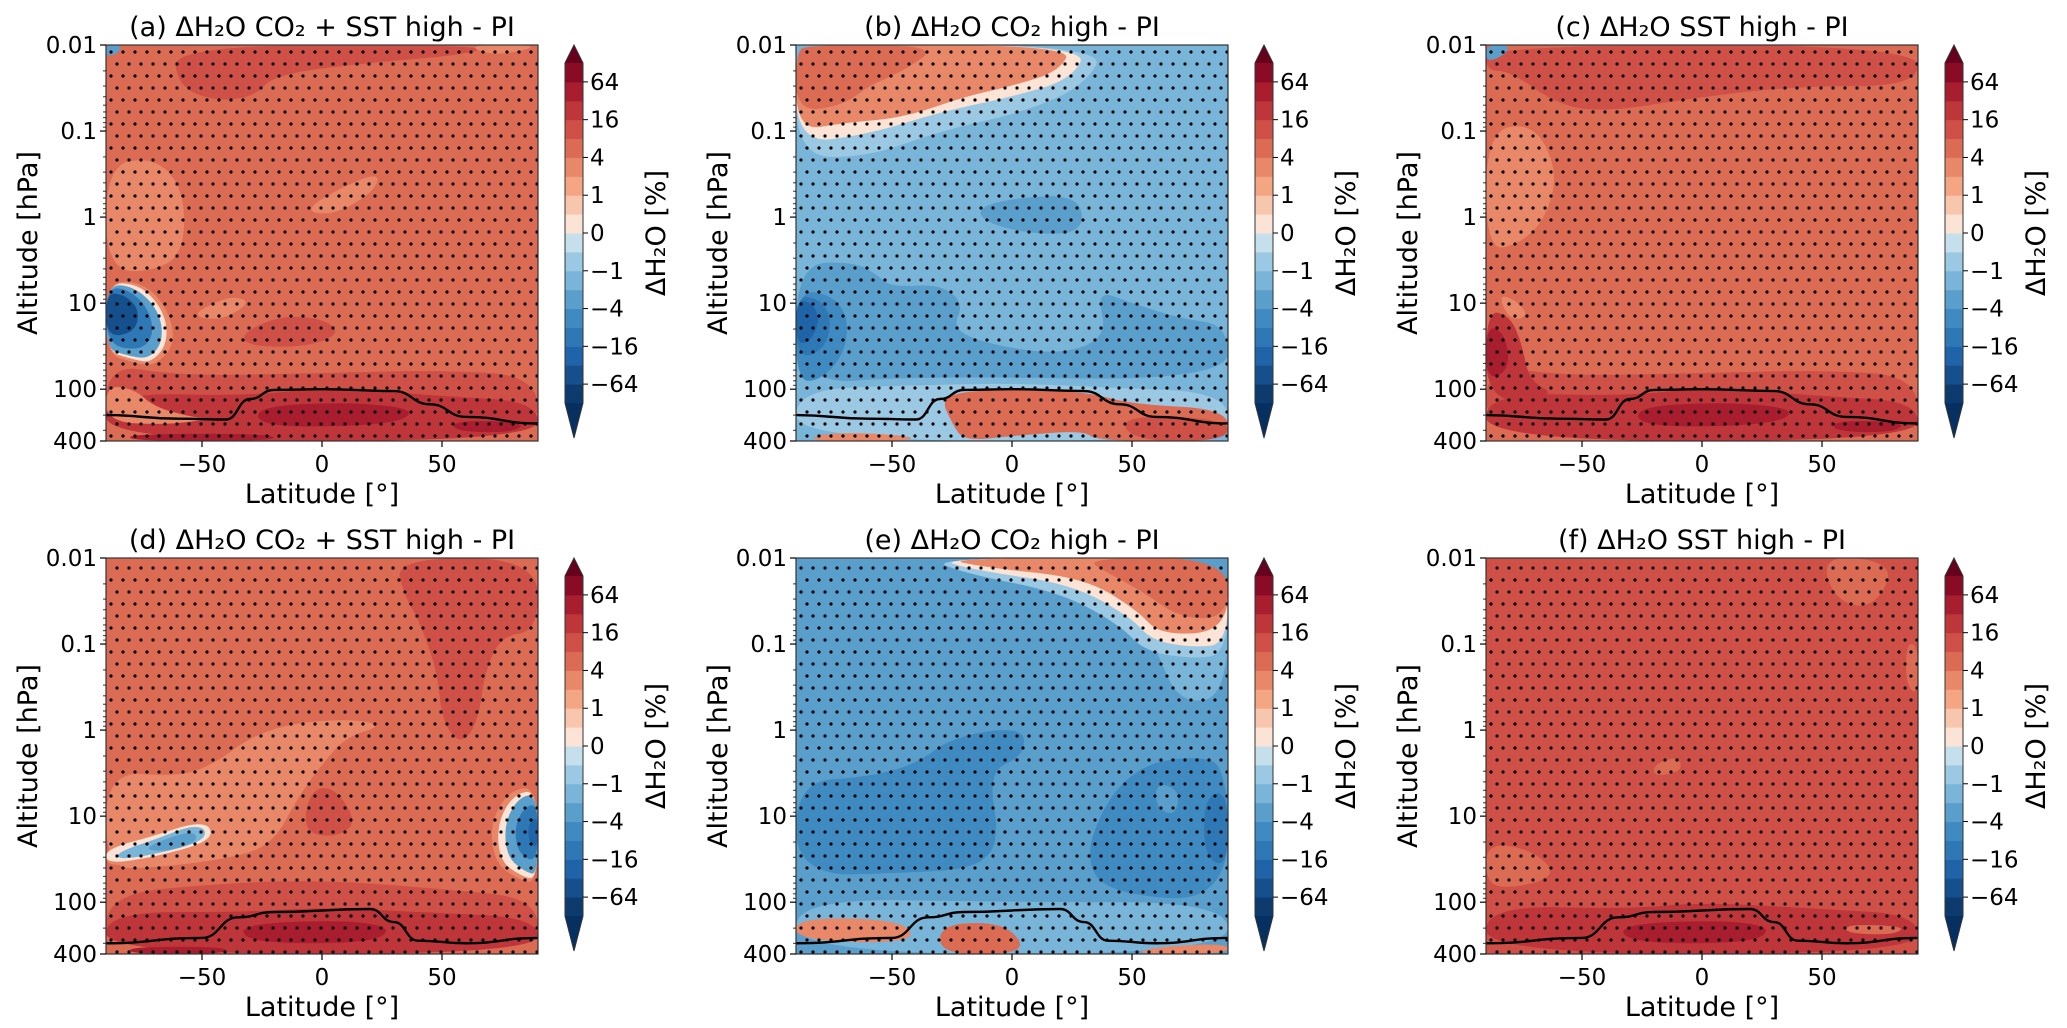  I want to click on y-tick-label: 100, so click(1455, 390).